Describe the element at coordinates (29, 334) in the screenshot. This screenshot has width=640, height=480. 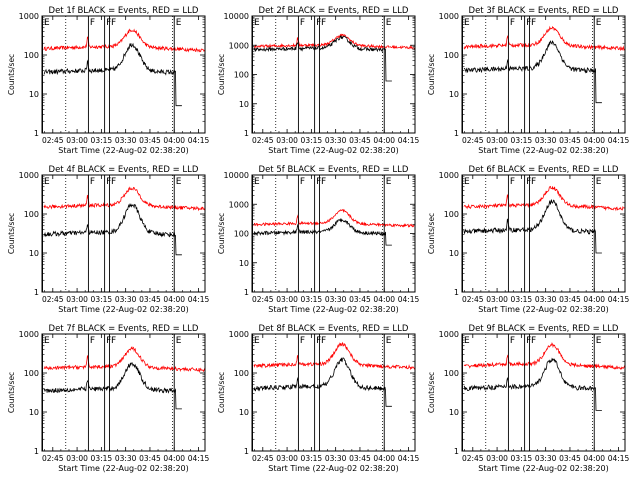
I see `y-tick-label: 1000` at that location.